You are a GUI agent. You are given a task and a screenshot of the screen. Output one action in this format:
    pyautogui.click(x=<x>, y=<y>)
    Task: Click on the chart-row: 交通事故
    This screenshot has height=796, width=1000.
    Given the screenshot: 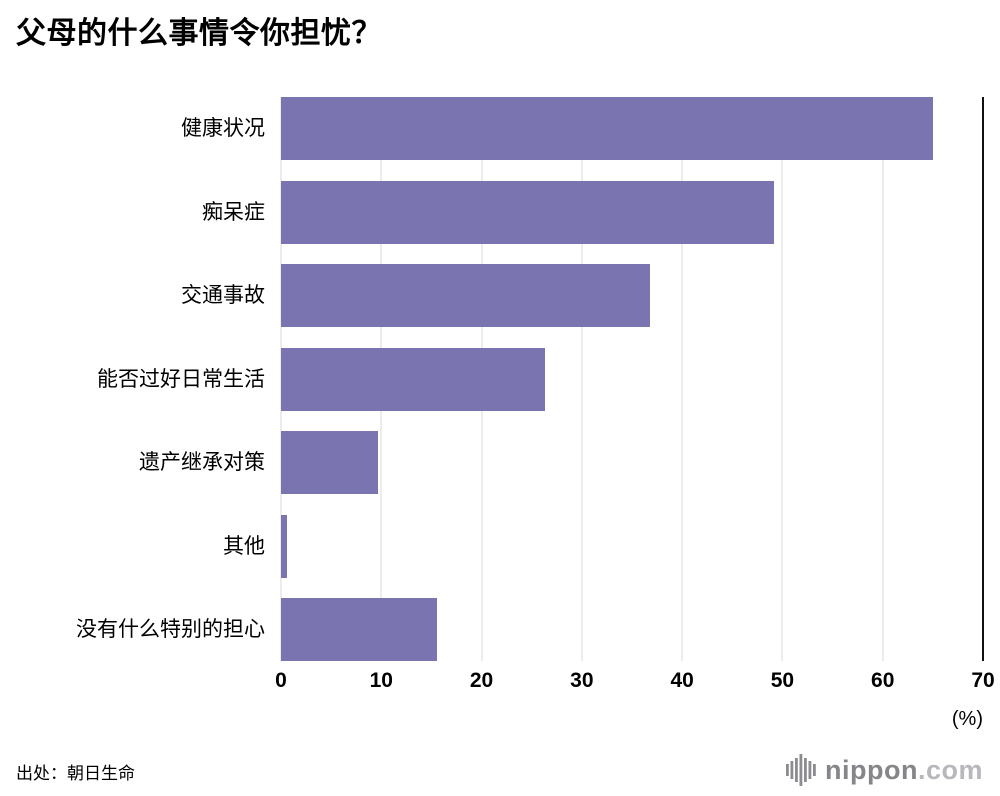 What is the action you would take?
    pyautogui.click(x=491, y=295)
    